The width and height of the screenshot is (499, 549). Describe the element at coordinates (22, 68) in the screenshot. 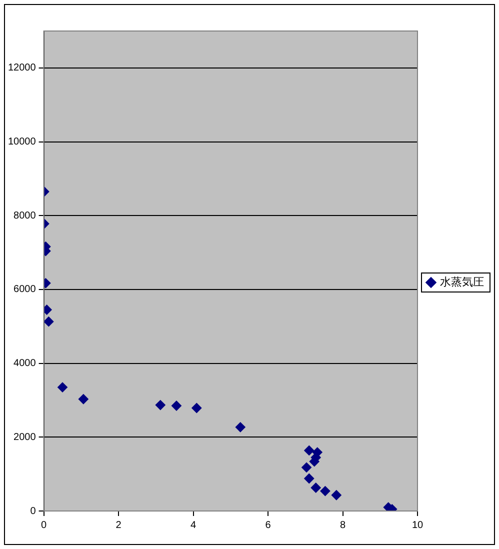

I see `y-tick-label: 12000` at that location.